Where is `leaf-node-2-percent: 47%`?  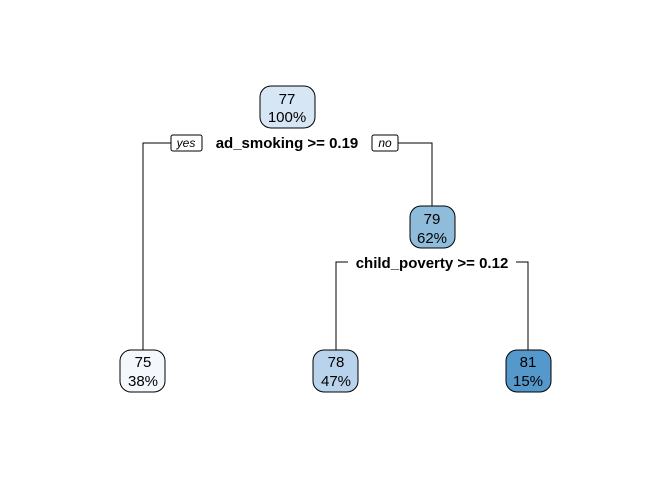
leaf-node-2-percent: 47% is located at coordinates (336, 381).